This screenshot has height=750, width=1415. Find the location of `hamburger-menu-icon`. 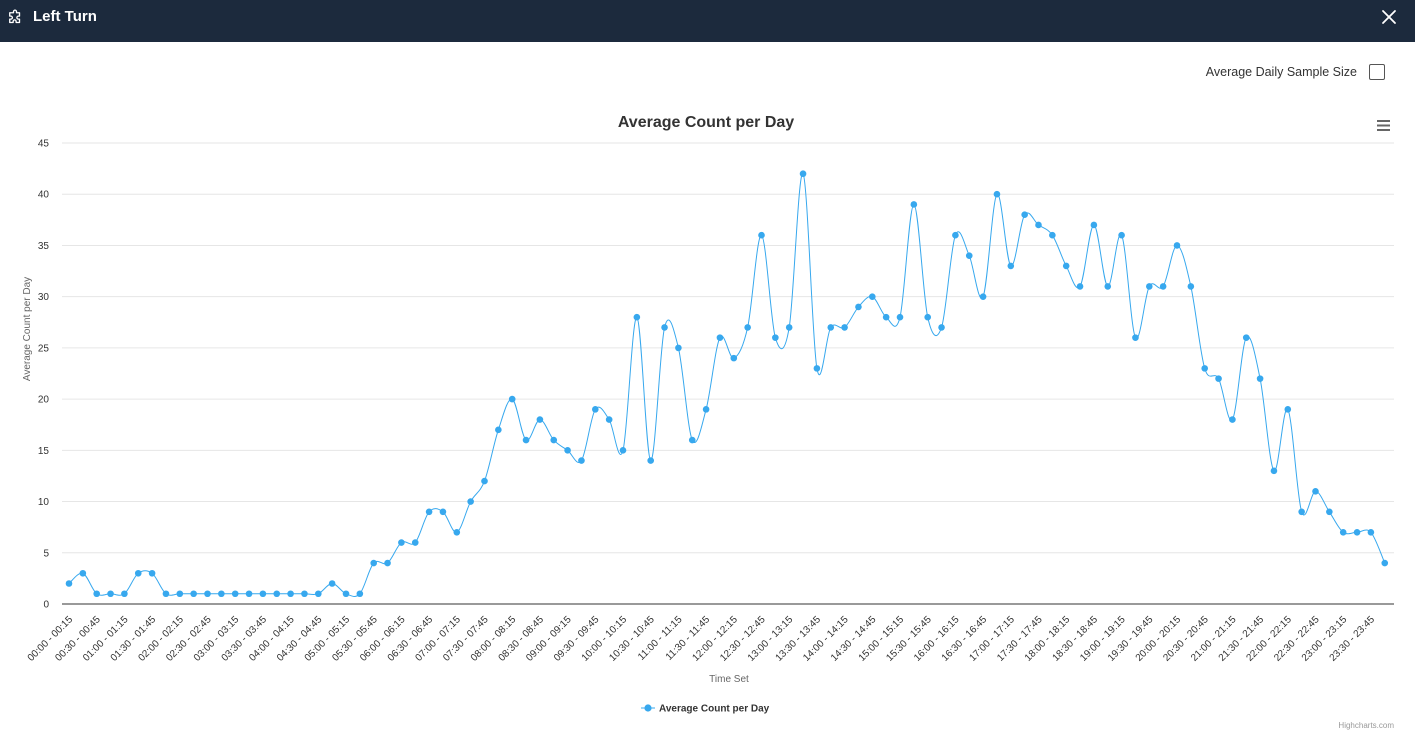

hamburger-menu-icon is located at coordinates (1383, 125).